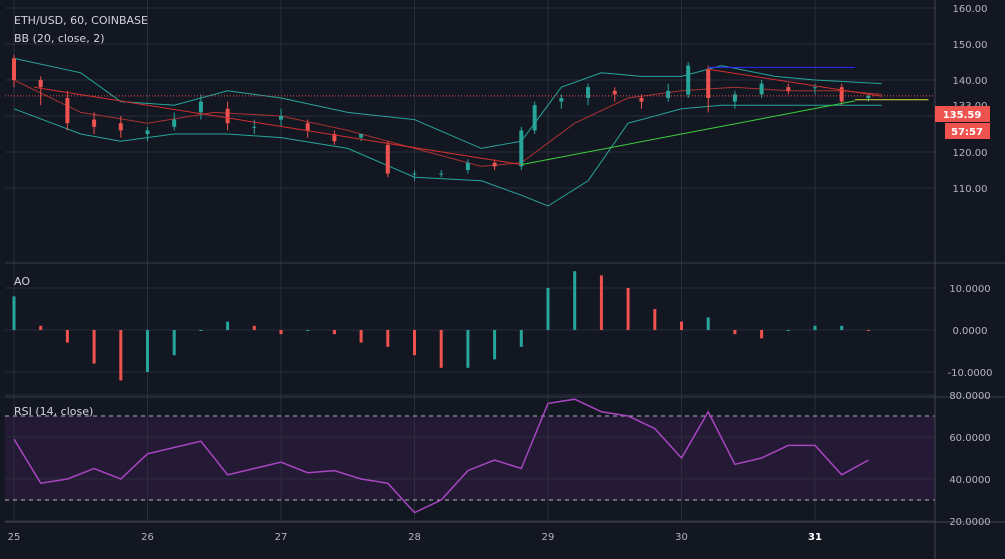  What do you see at coordinates (967, 132) in the screenshot?
I see `countdown-label: 57:57` at bounding box center [967, 132].